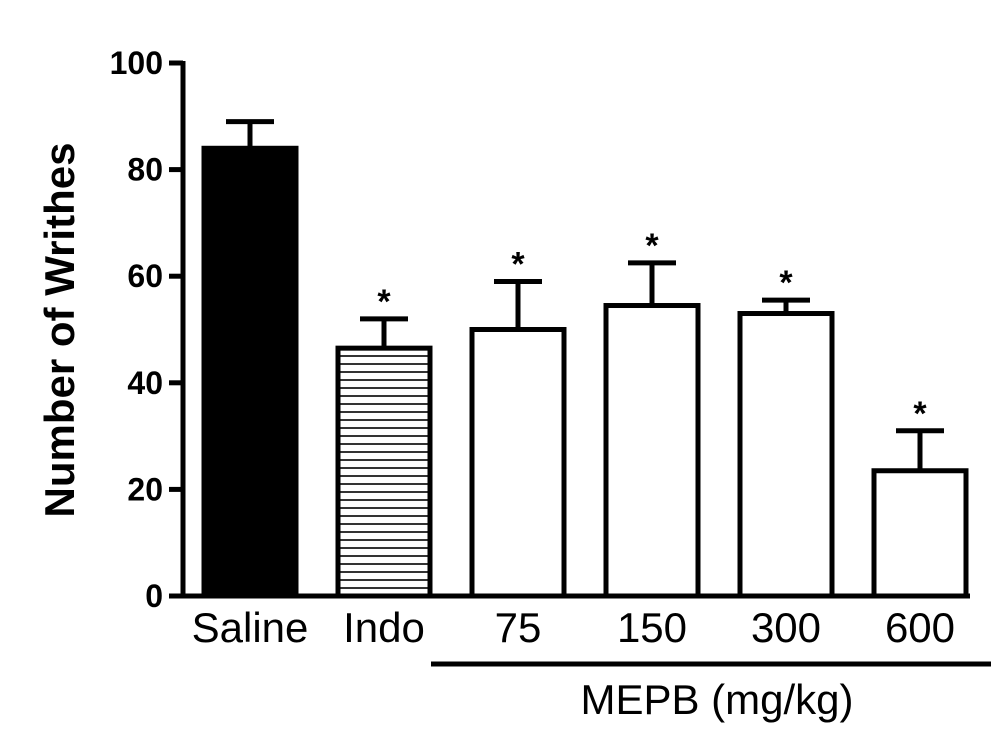 Image resolution: width=1000 pixels, height=755 pixels. What do you see at coordinates (716, 699) in the screenshot?
I see `group-label: MEPB (mg/kg)` at bounding box center [716, 699].